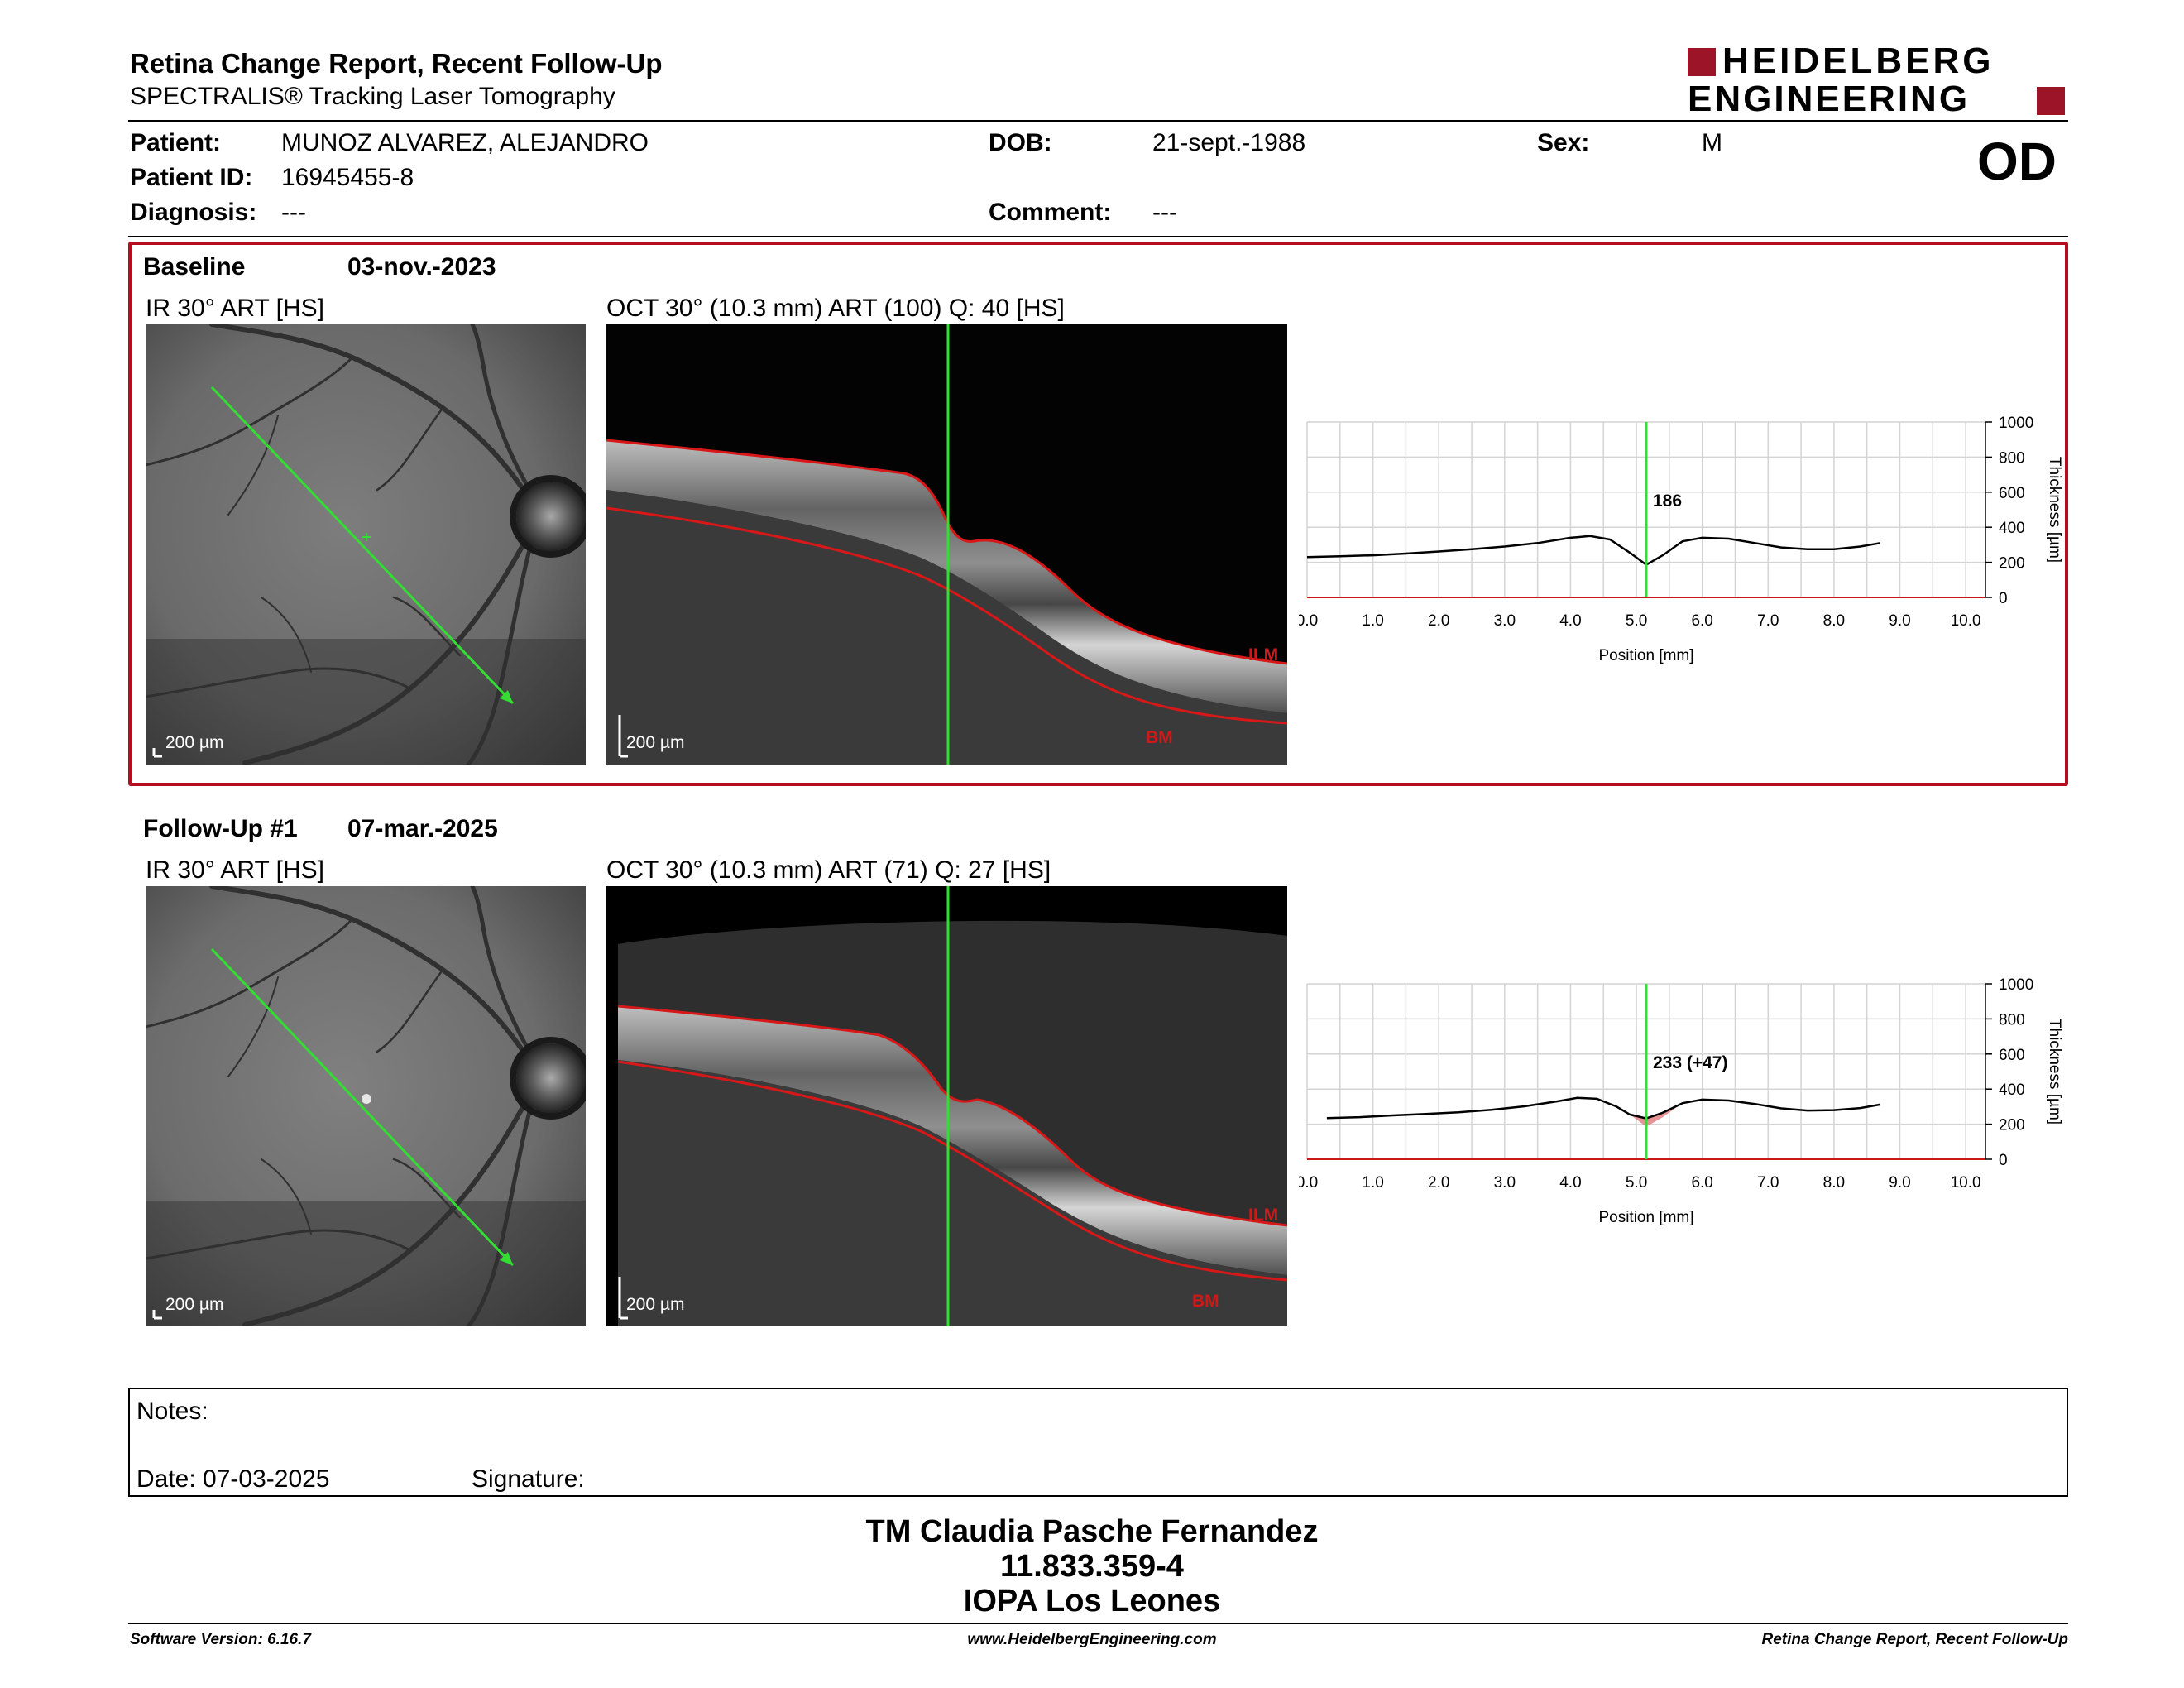 Image resolution: width=2184 pixels, height=1688 pixels. I want to click on notes-date: Date: 07-03-2025, so click(233, 1479).